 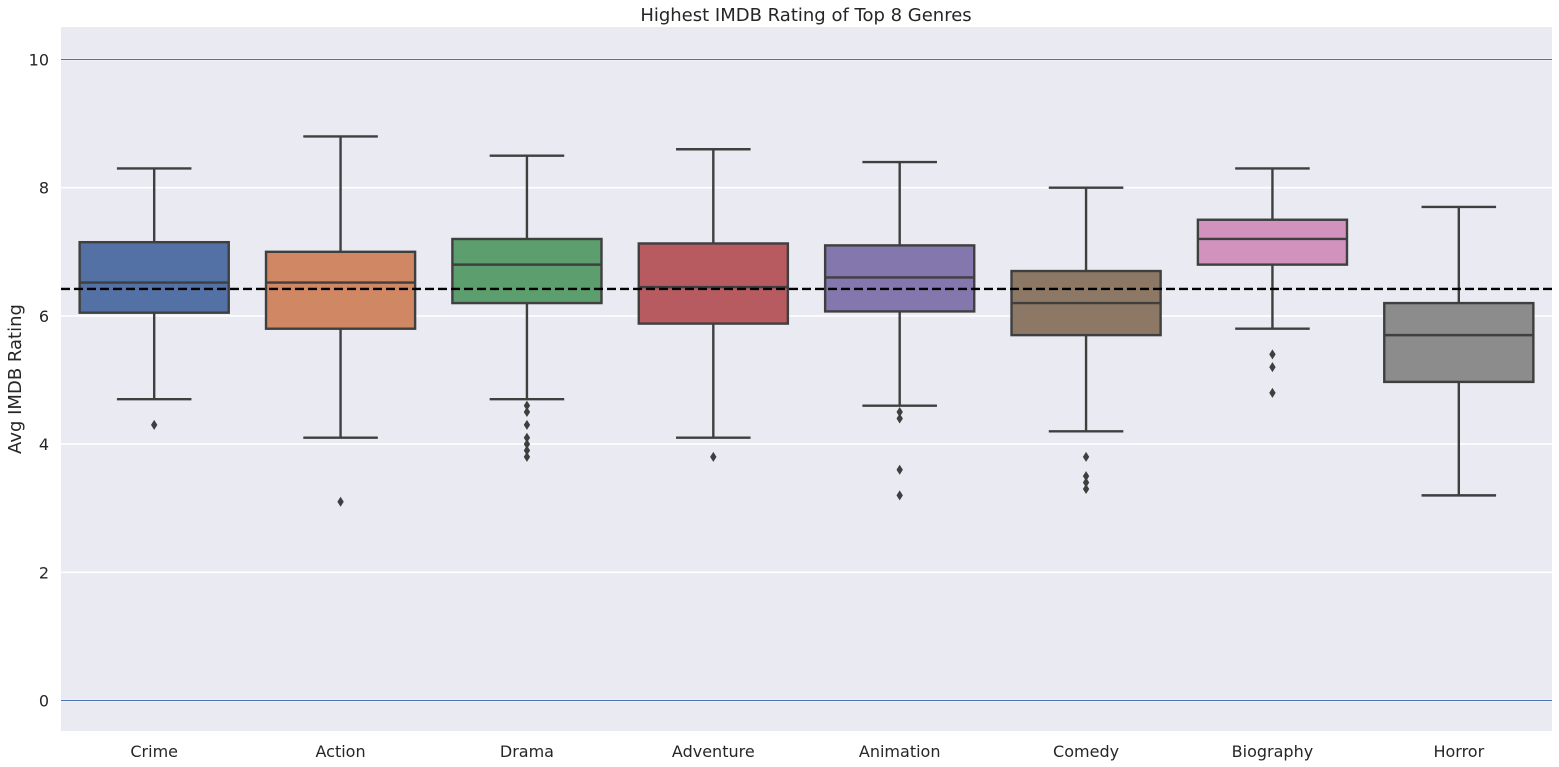 What do you see at coordinates (39, 60) in the screenshot?
I see `y-tick-label: 10` at bounding box center [39, 60].